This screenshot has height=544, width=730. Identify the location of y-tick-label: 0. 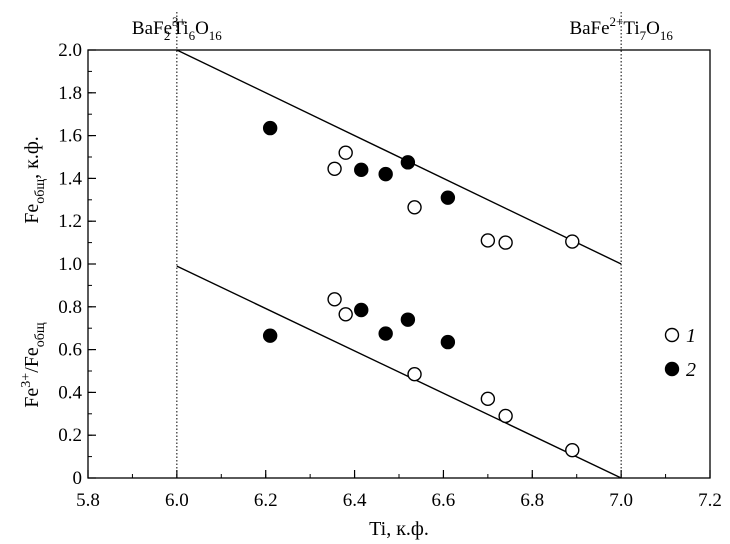
(78, 478).